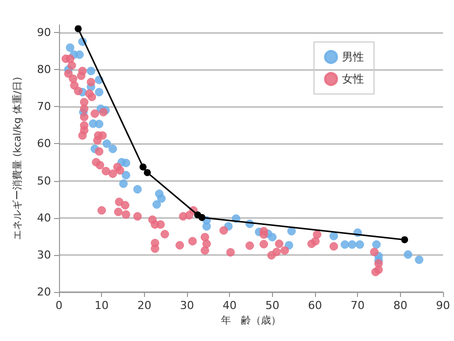 The image size is (454, 341). I want to click on y-tick-label: 70, so click(44, 107).